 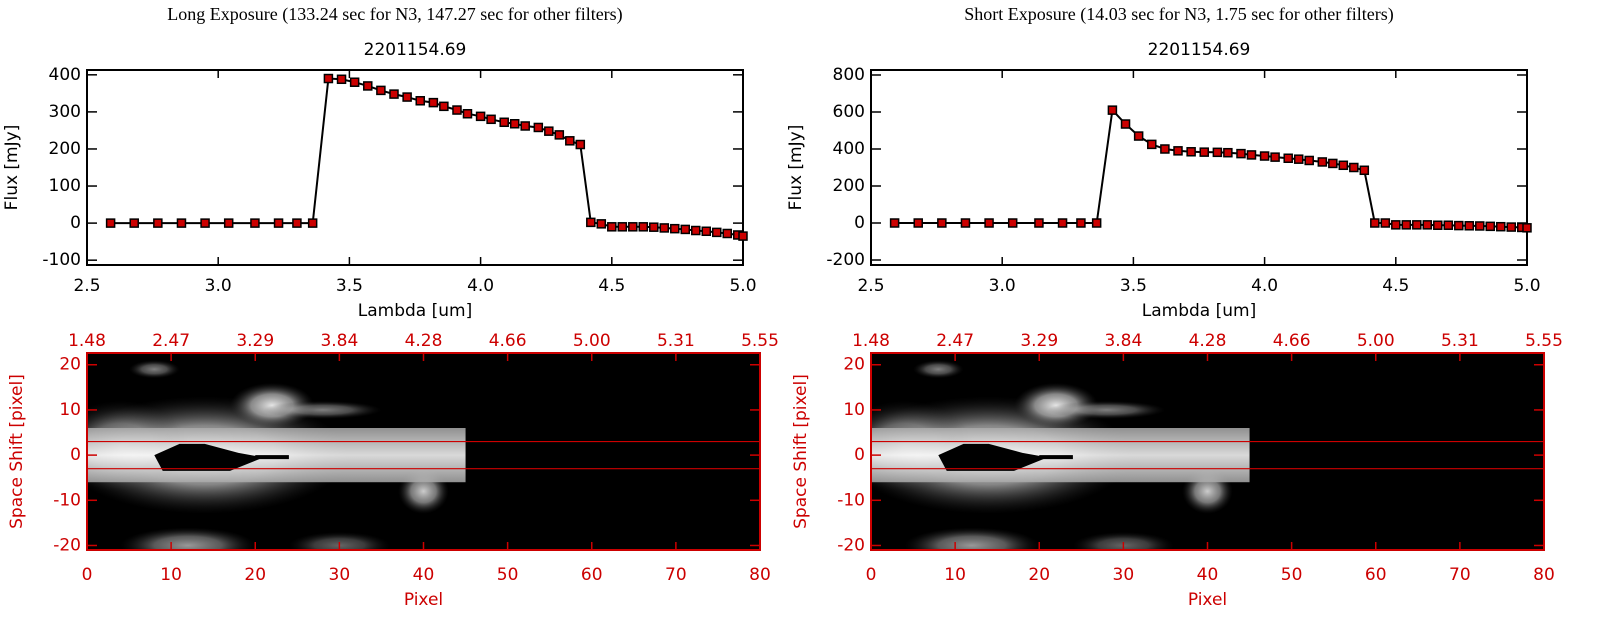 I want to click on y-tick-label: 600, so click(x=849, y=112).